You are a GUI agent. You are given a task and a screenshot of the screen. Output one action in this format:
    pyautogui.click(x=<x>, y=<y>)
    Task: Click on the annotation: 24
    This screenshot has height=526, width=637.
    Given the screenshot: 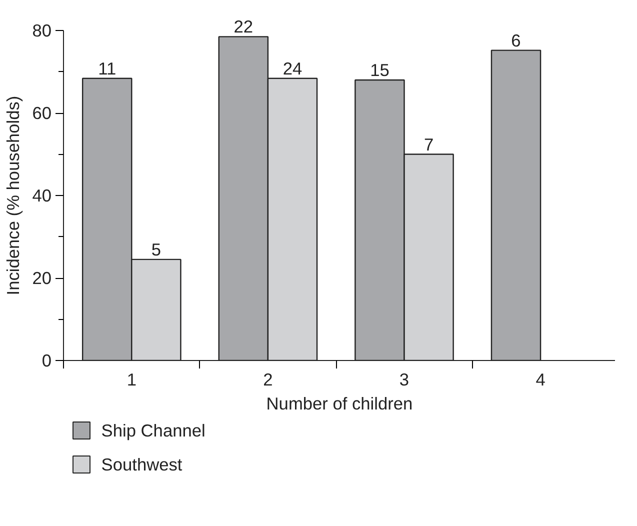 What is the action you would take?
    pyautogui.click(x=292, y=68)
    